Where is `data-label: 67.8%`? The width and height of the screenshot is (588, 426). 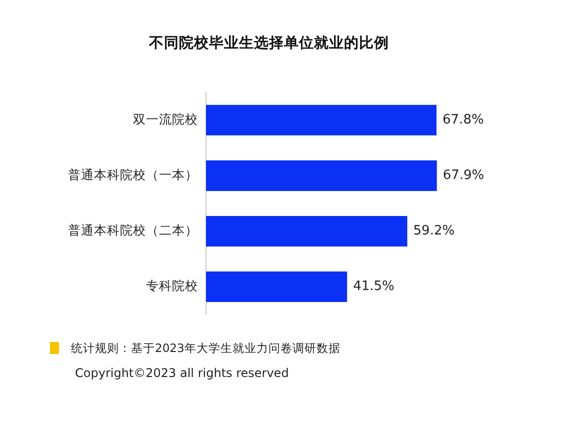
data-label: 67.8% is located at coordinates (463, 120).